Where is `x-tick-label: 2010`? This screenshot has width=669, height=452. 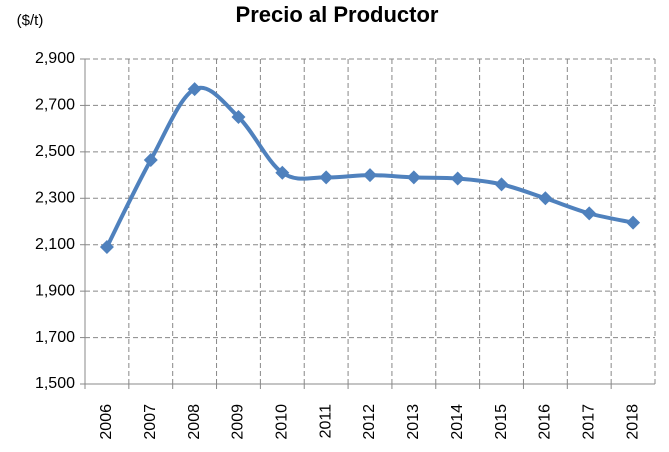 x-tick-label: 2010 is located at coordinates (282, 422).